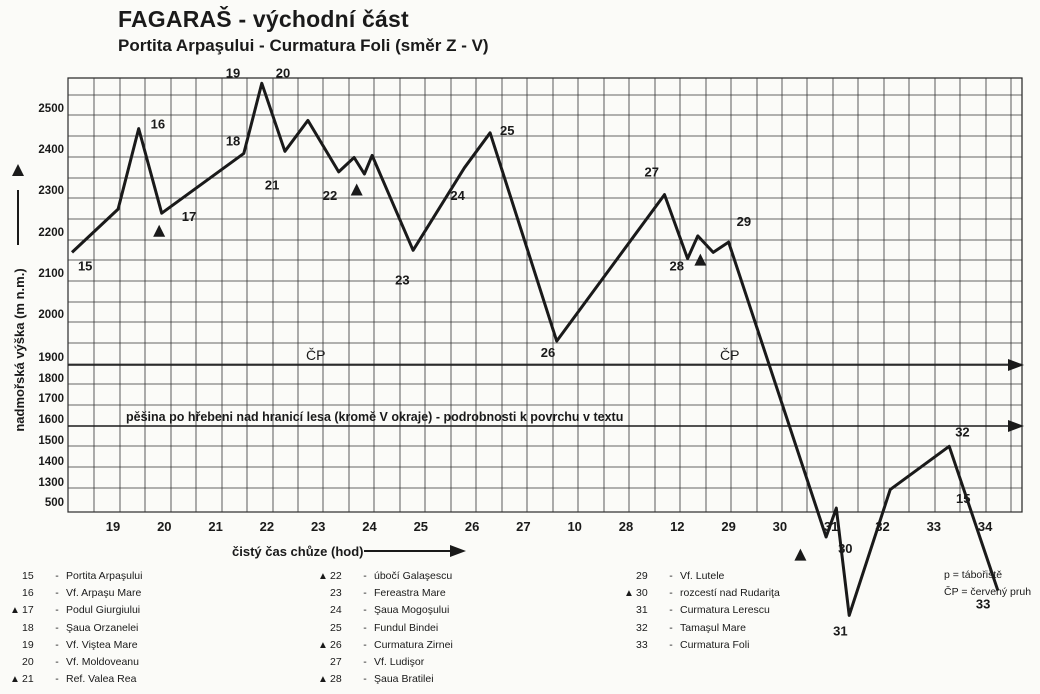 Image resolution: width=1040 pixels, height=694 pixels. I want to click on legend-row: 16 - Vf. Arpaşu Mare, so click(74, 594).